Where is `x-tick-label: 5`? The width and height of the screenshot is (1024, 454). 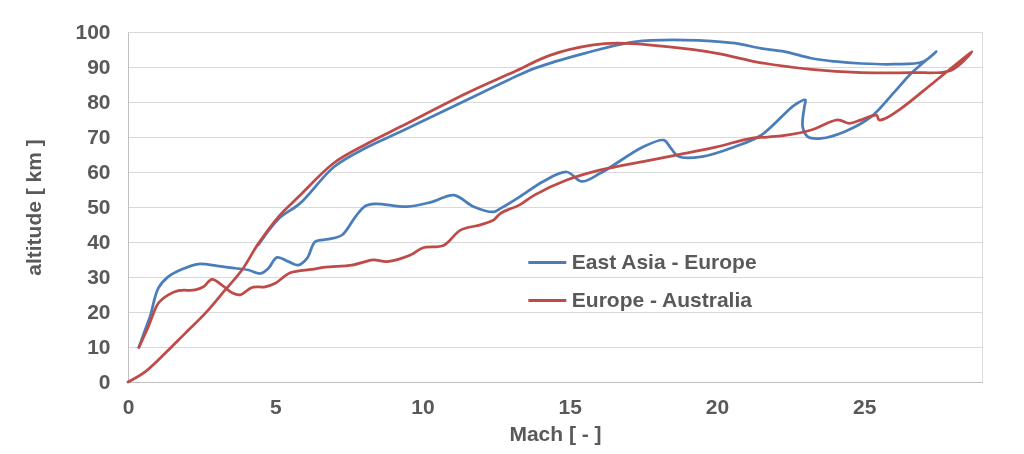
x-tick-label: 5 is located at coordinates (275, 406).